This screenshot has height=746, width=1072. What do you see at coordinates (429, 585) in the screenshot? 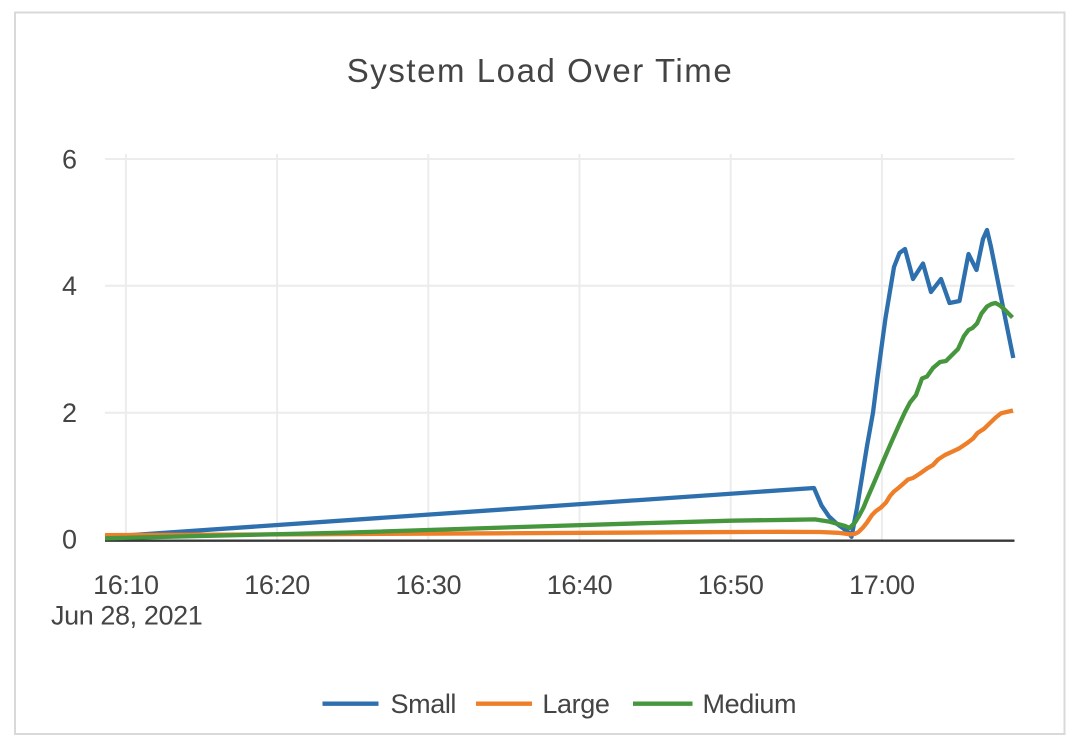
I see `svg-text: 16:30` at bounding box center [429, 585].